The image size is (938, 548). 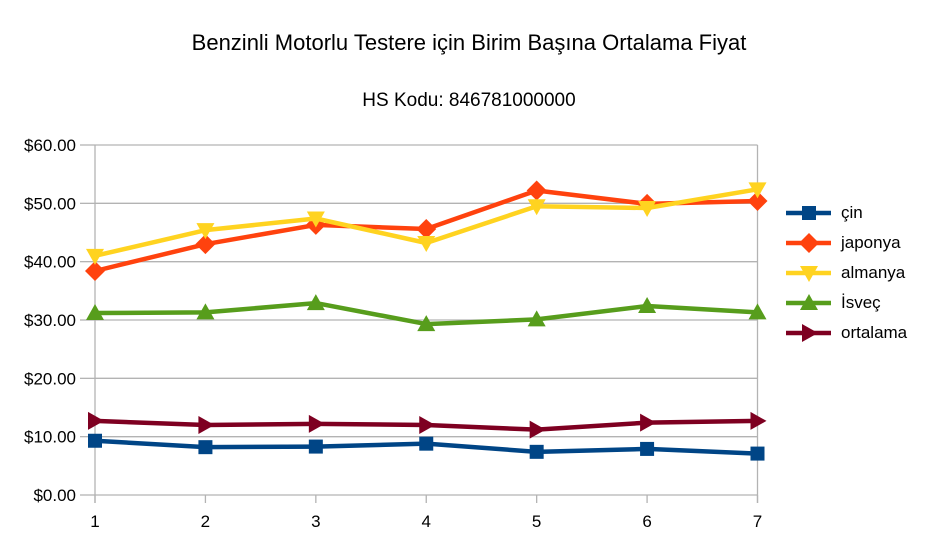 I want to click on legend-label: almanya, so click(x=873, y=272).